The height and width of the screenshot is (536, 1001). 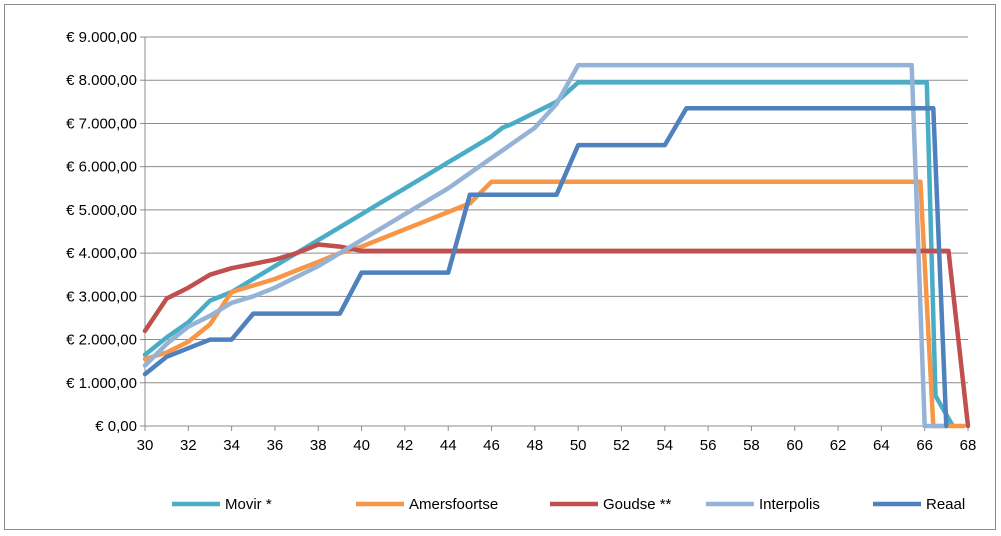 What do you see at coordinates (924, 445) in the screenshot?
I see `x-tick-label: 66` at bounding box center [924, 445].